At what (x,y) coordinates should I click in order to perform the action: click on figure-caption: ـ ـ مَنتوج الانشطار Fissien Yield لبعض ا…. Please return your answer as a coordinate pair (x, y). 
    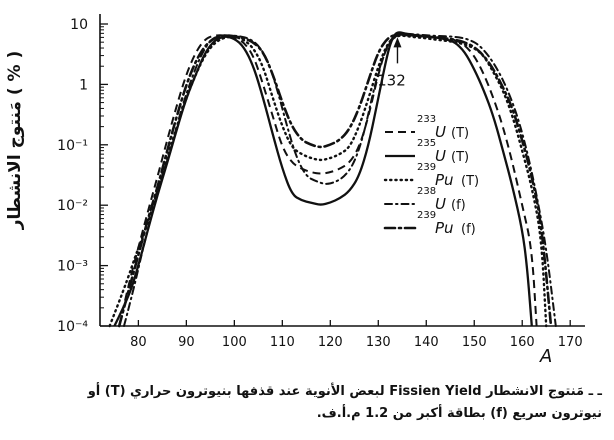
    Looking at the image, I should click on (311, 403).